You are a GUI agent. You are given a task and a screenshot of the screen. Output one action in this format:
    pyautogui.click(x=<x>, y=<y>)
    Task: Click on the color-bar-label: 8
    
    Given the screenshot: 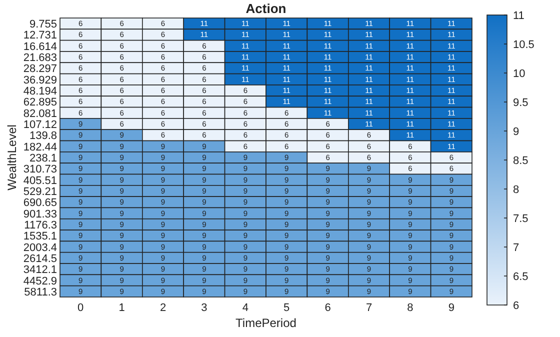 What is the action you would take?
    pyautogui.click(x=516, y=190)
    